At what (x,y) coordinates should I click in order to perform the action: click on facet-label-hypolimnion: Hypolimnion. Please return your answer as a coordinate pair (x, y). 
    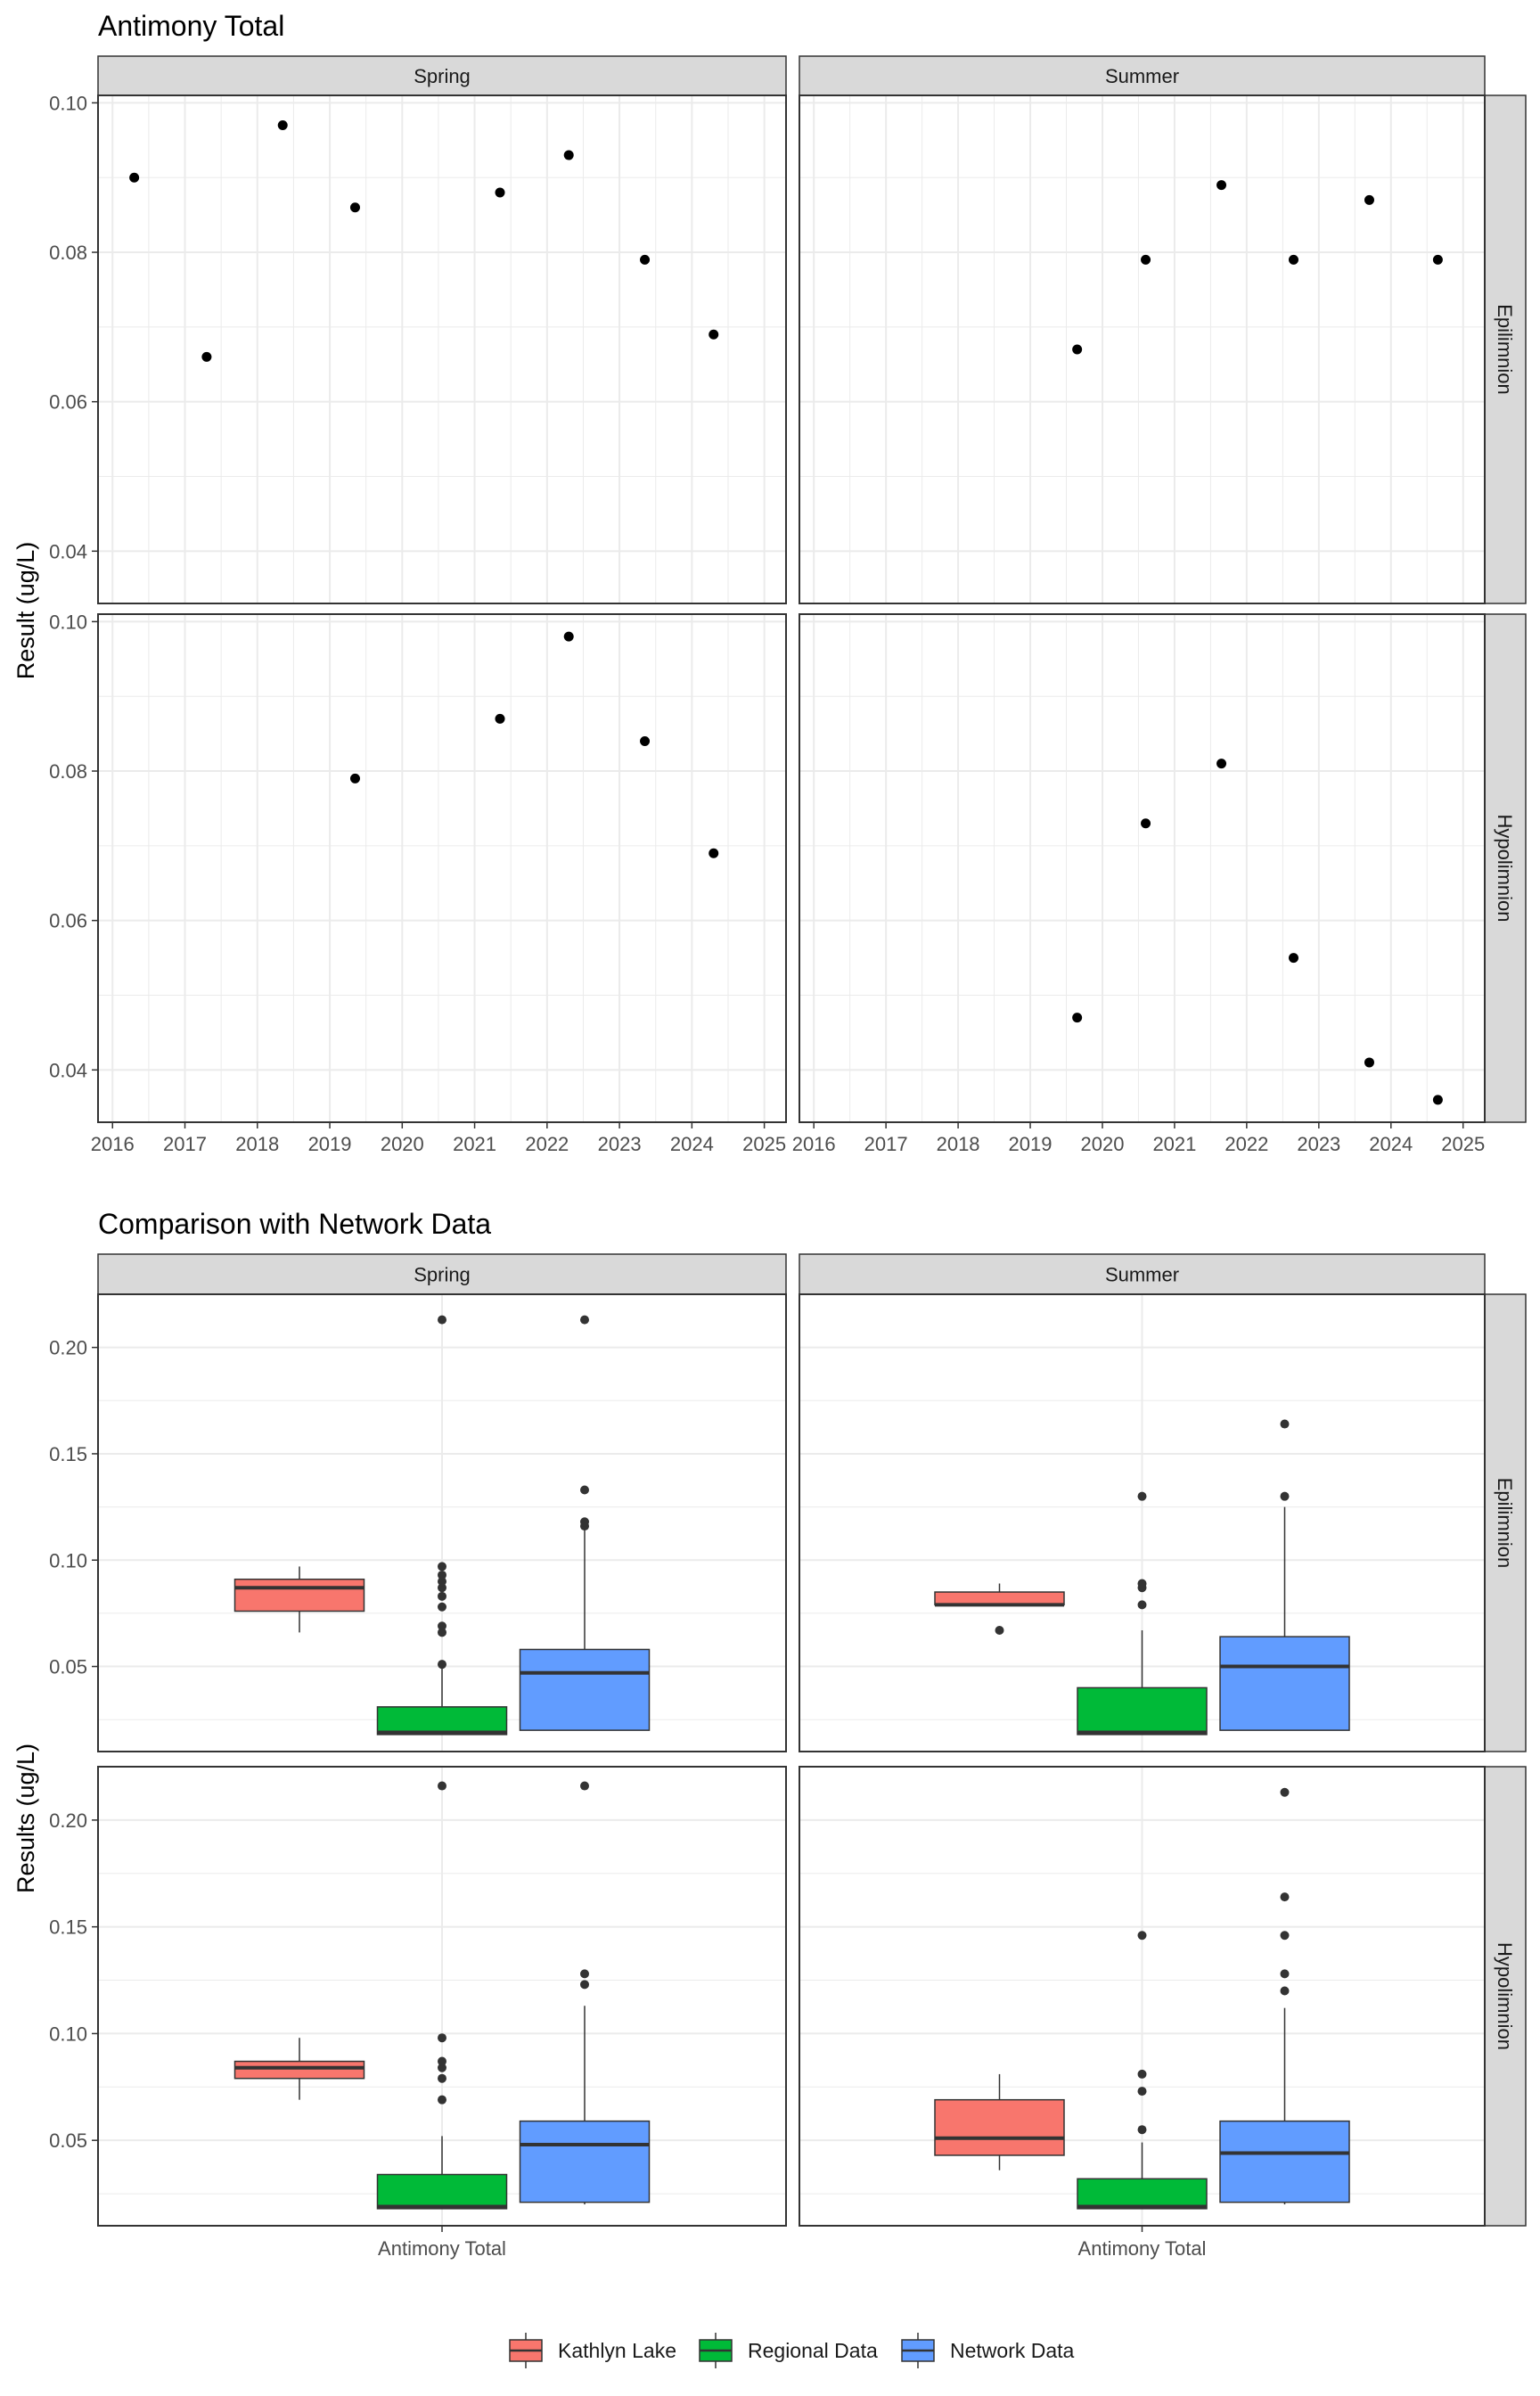
    Looking at the image, I should click on (1505, 1996).